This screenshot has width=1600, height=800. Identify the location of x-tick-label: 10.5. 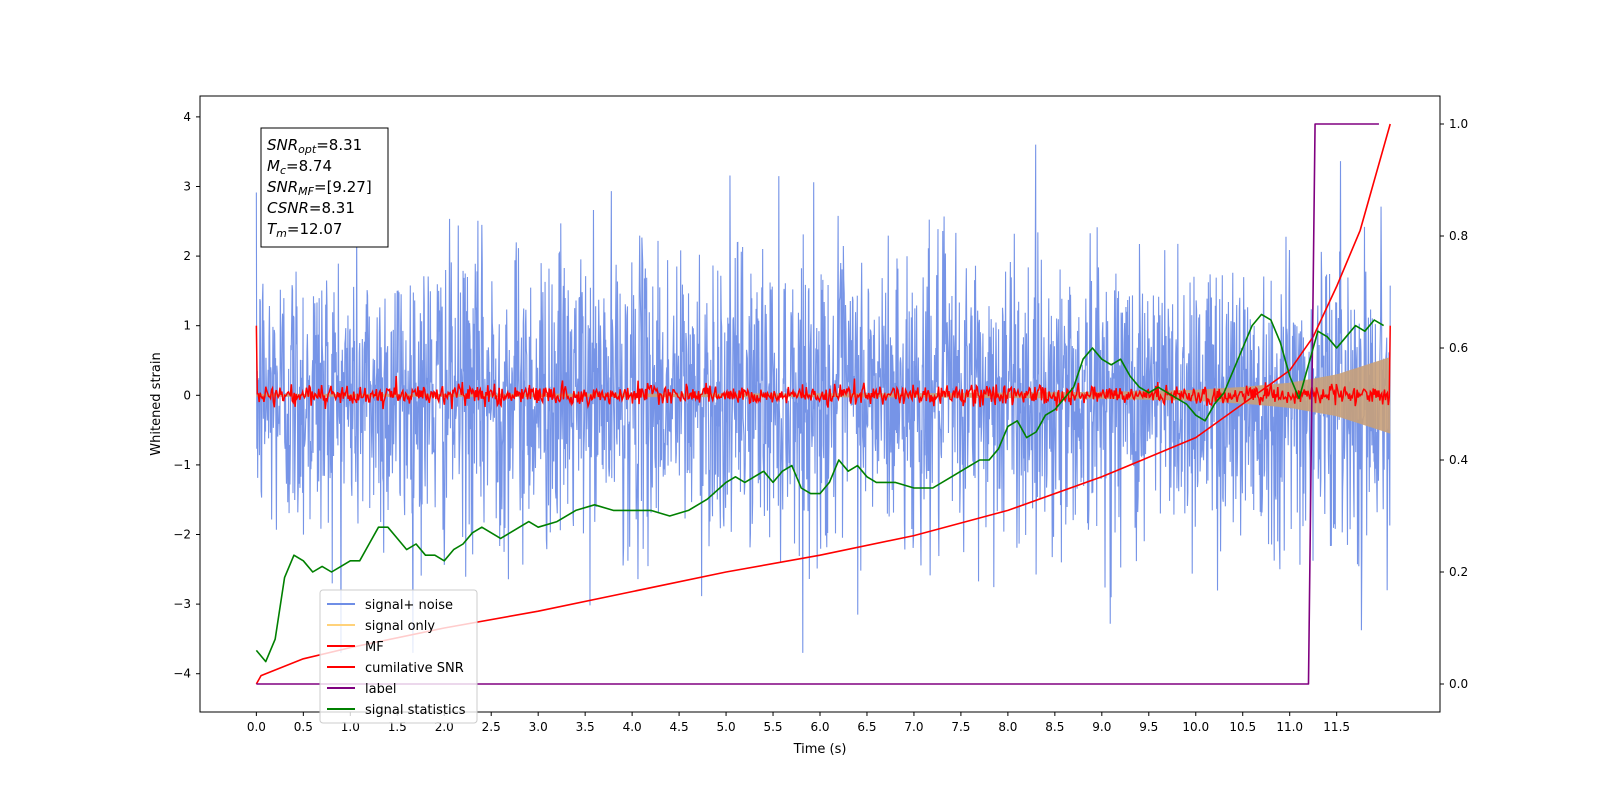
(1242, 727).